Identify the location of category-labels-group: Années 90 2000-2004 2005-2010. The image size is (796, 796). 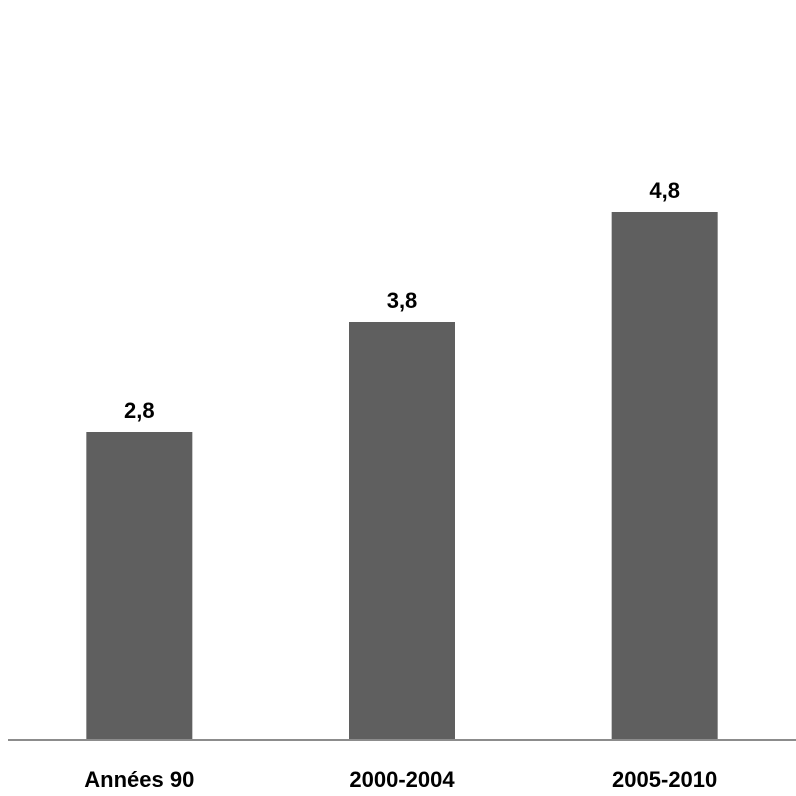
(400, 779).